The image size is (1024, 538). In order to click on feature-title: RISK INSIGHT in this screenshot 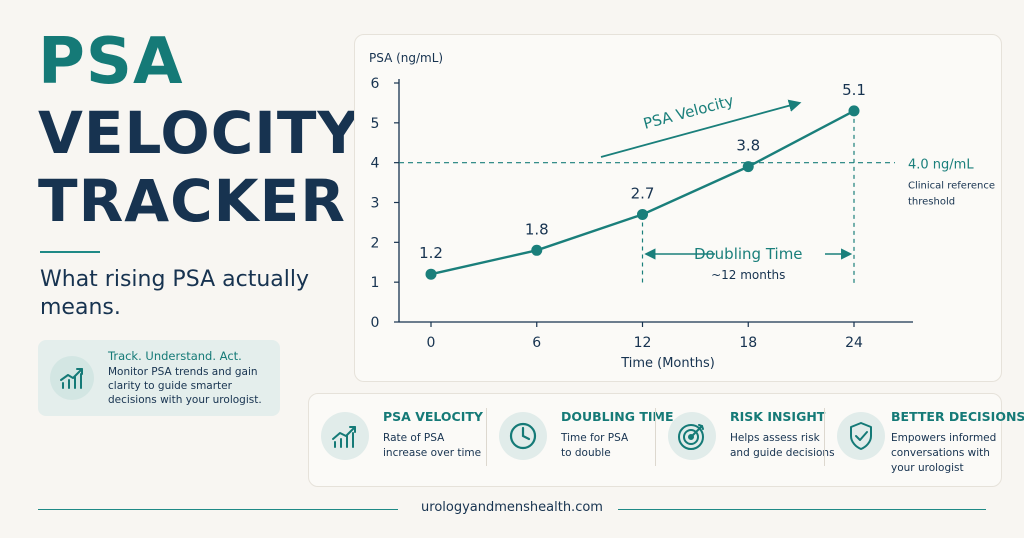, I will do `click(778, 416)`.